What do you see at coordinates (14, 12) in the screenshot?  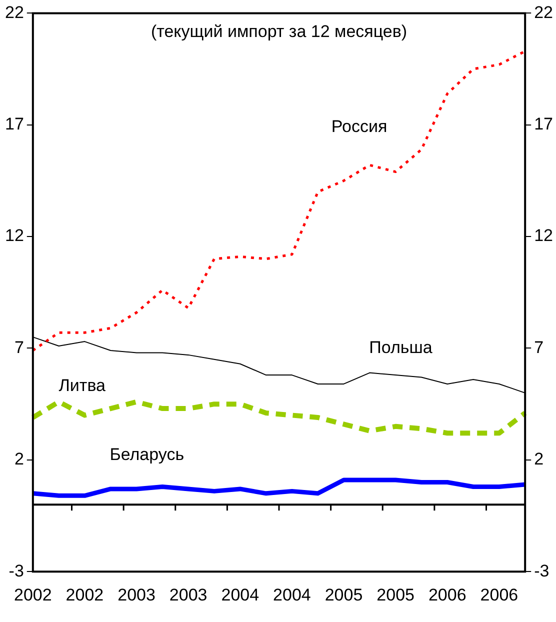 I see `y-tick-label: 22` at bounding box center [14, 12].